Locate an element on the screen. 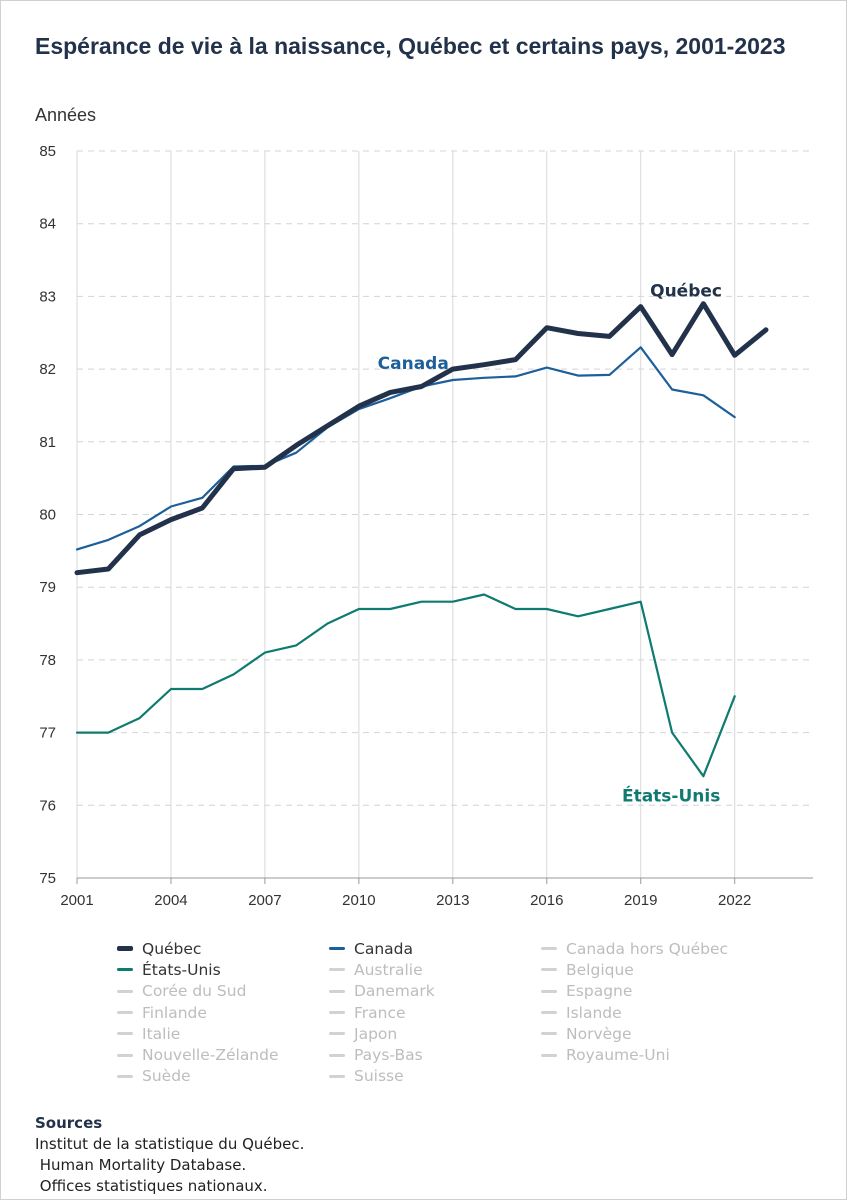 This screenshot has width=847, height=1200. legend-label: Québec is located at coordinates (172, 948).